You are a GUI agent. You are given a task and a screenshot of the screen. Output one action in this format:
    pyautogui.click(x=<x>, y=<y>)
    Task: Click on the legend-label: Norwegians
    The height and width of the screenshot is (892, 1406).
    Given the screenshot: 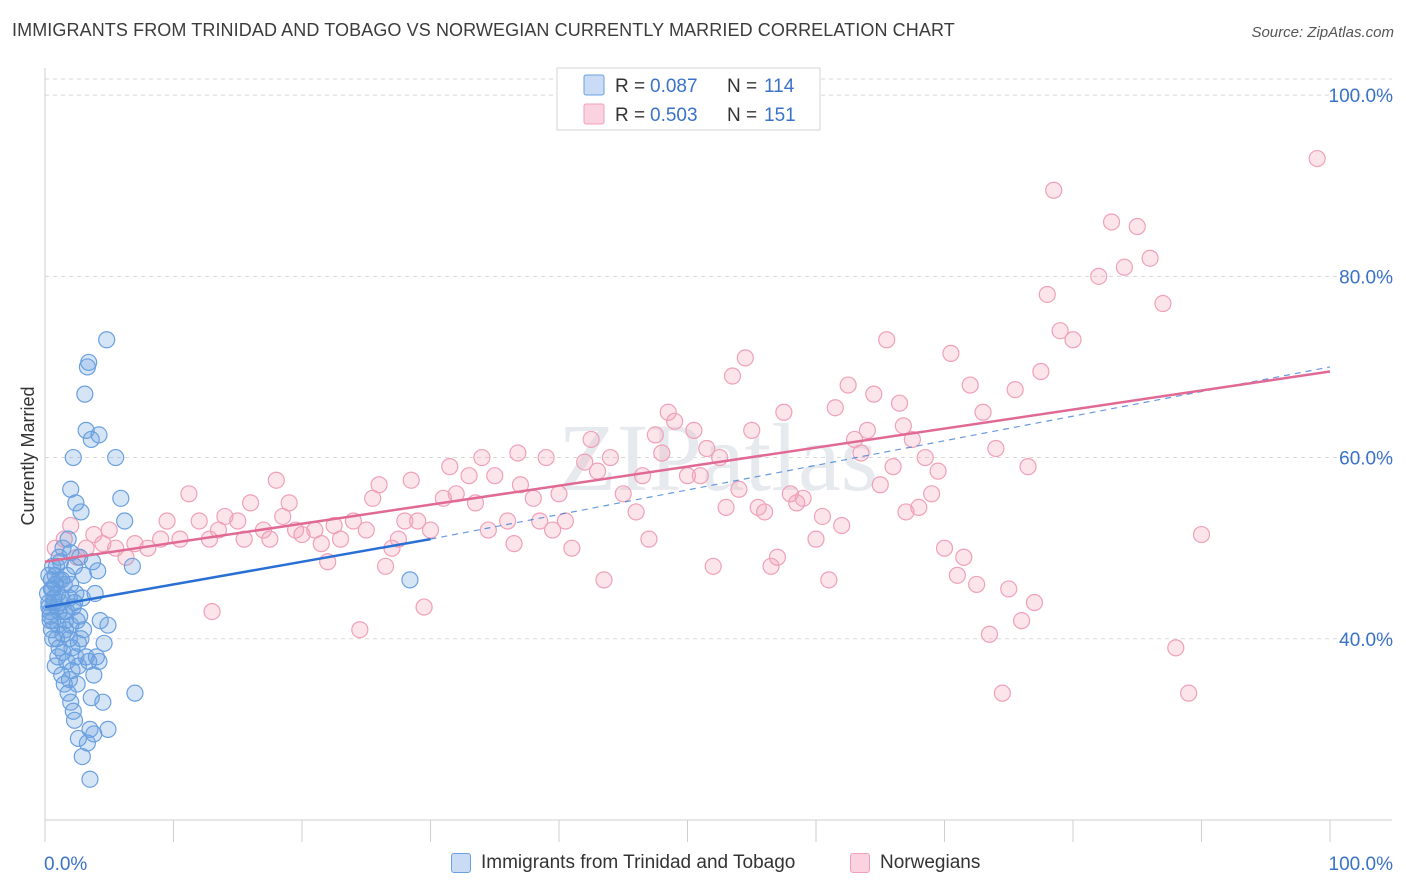 What is the action you would take?
    pyautogui.click(x=930, y=862)
    